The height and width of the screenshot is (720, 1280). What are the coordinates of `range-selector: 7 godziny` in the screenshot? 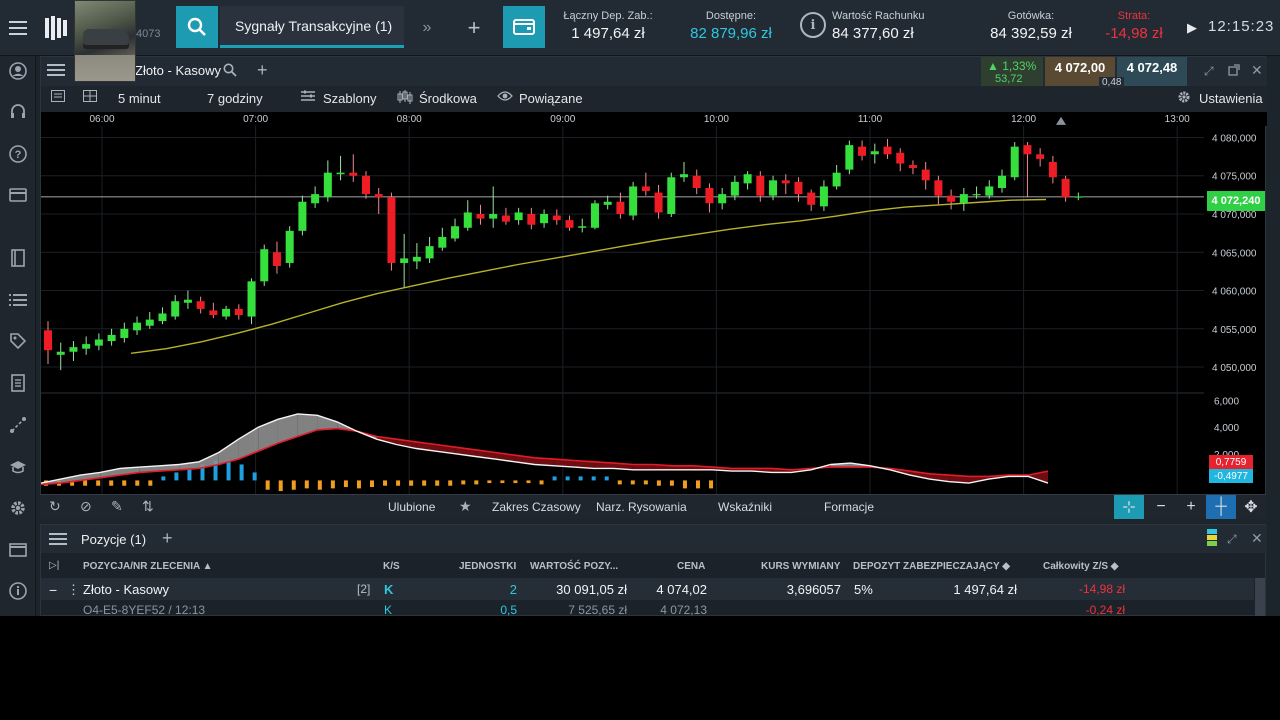 It's located at (235, 98).